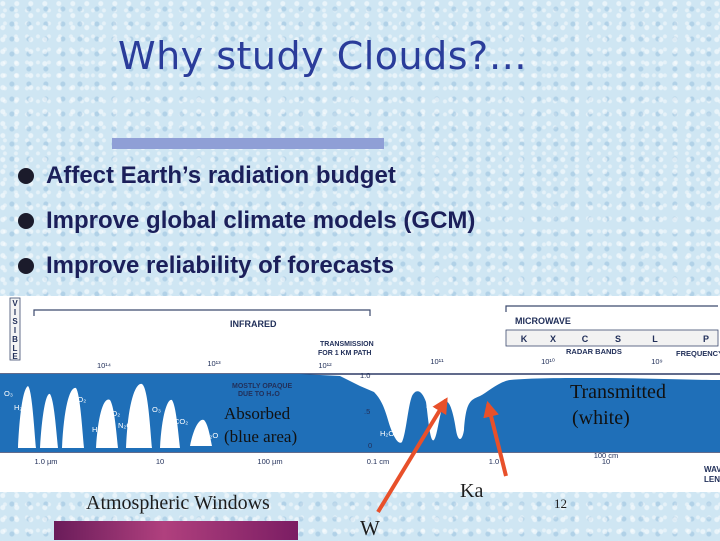 This screenshot has height=541, width=720. Describe the element at coordinates (257, 413) in the screenshot. I see `absorbed-label-line1: Absorbed` at that location.